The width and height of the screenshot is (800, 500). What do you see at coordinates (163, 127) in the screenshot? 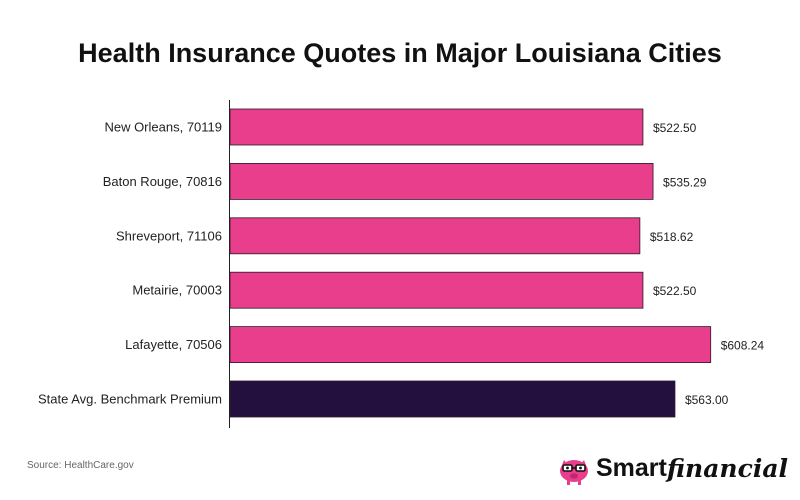
I see `category-label-0: New Orleans, 70119` at bounding box center [163, 127].